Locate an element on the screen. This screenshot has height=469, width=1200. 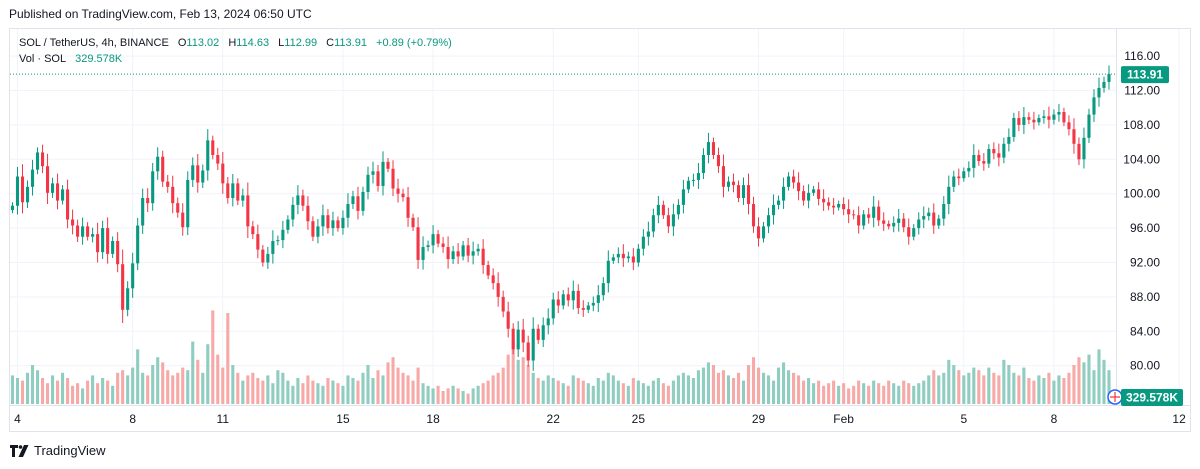
x-tick-label: 15 is located at coordinates (343, 419).